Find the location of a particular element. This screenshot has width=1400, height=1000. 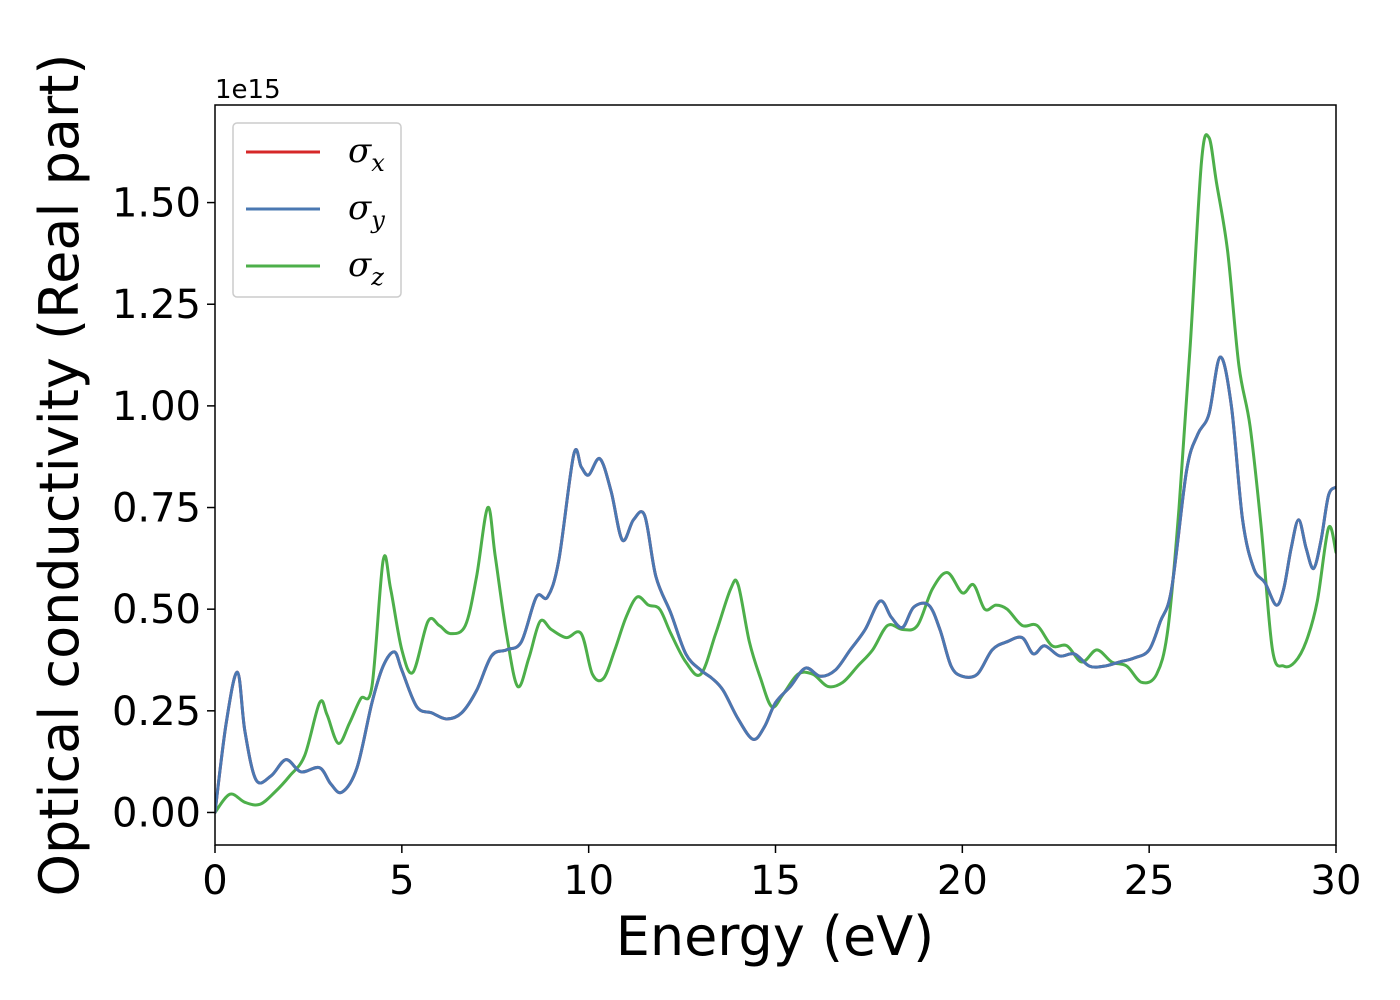

y-tick-label: 1.25 is located at coordinates (156, 305).